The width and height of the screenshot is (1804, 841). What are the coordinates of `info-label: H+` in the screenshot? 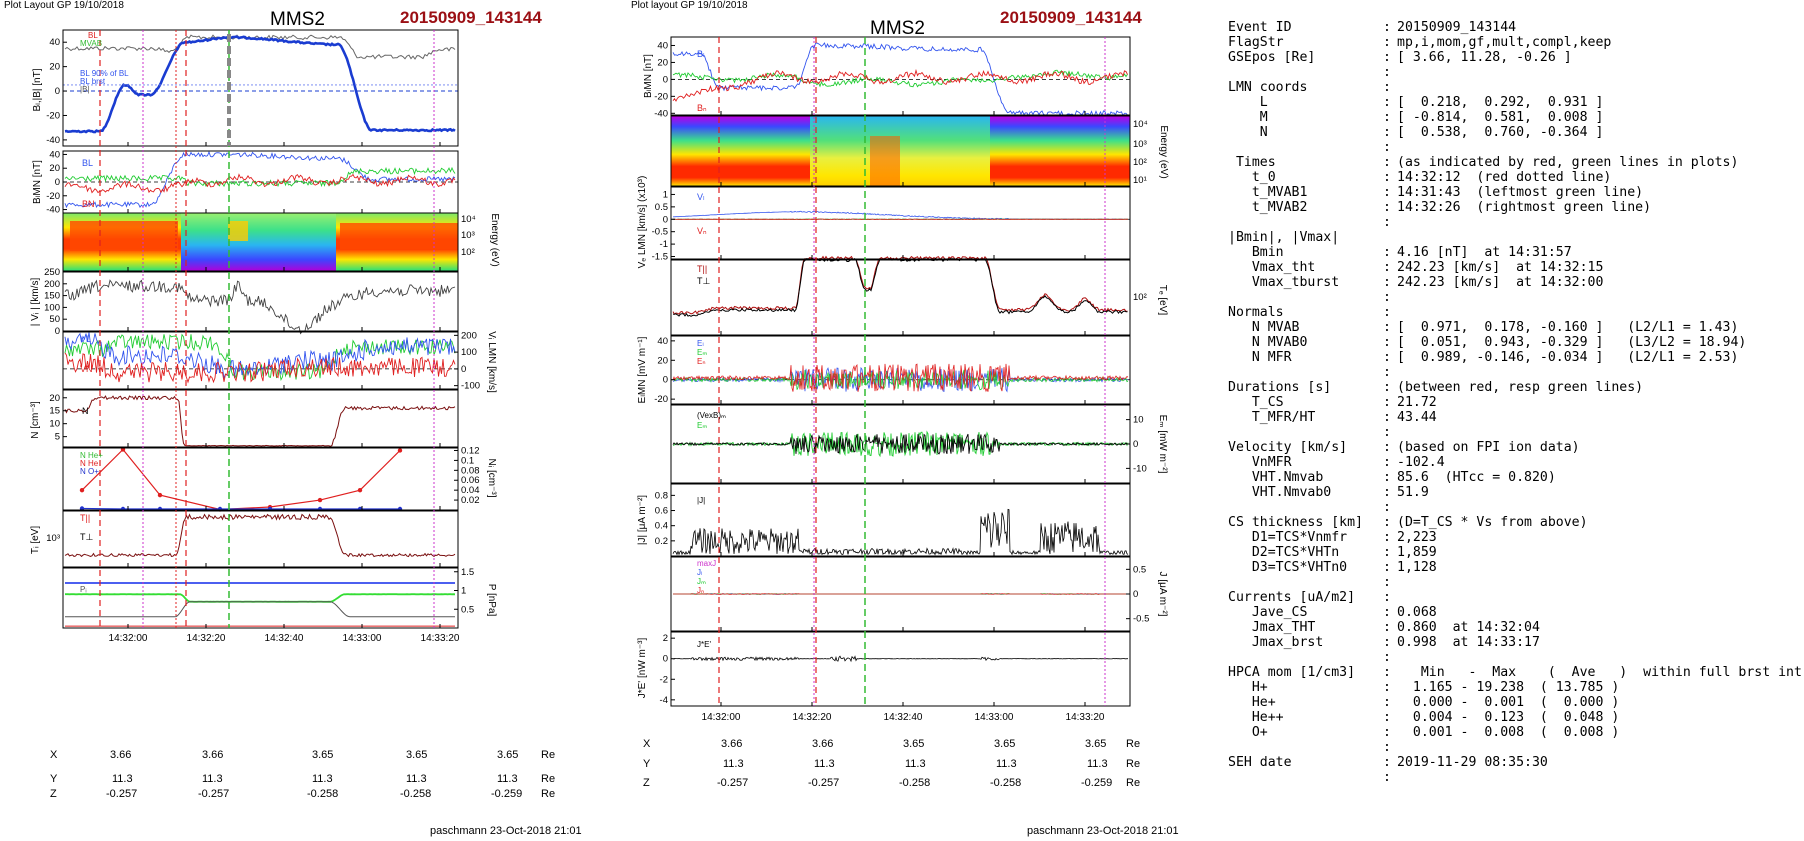 It's located at (1248, 687).